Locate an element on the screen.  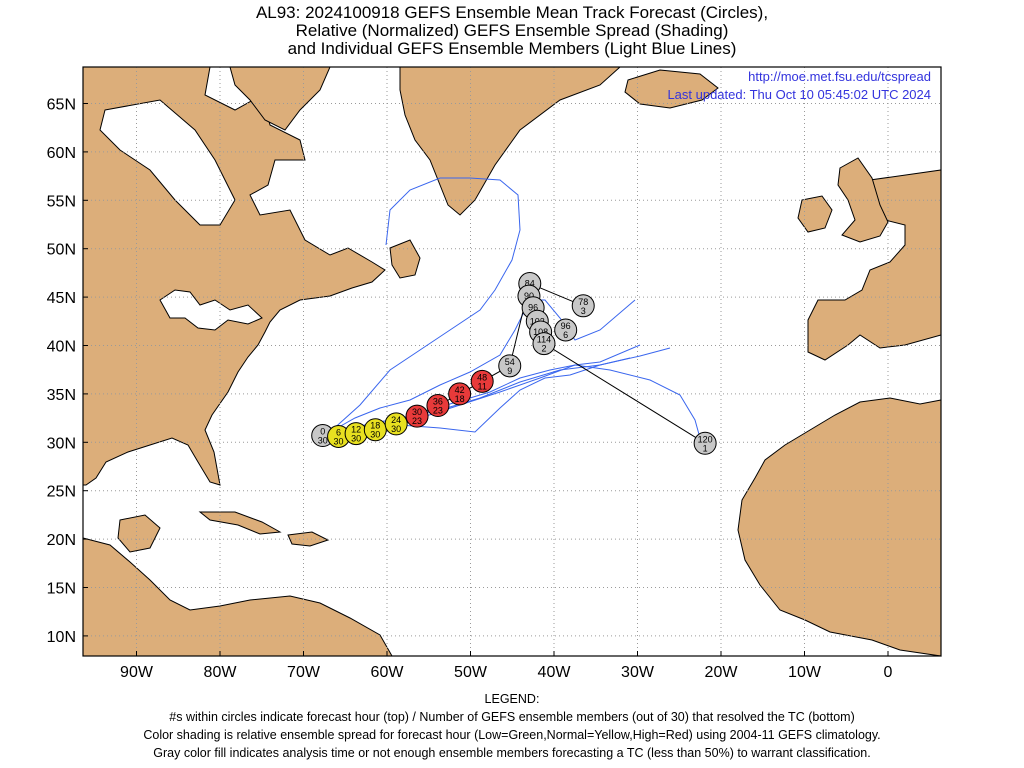
forecast-hour-label: 90 is located at coordinates (529, 296).